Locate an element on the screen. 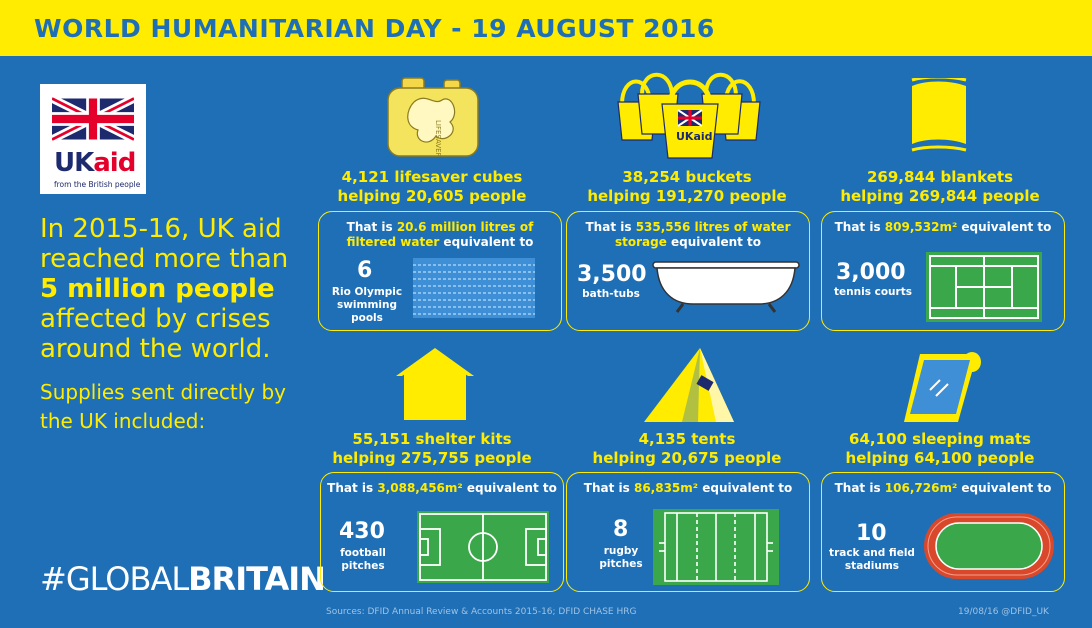 The width and height of the screenshot is (1092, 628). tent-icon is located at coordinates (689, 385).